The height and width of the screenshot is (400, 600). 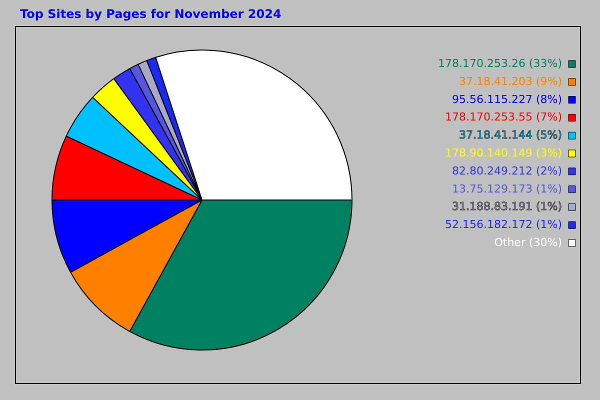 What do you see at coordinates (510, 81) in the screenshot?
I see `legend-label: 37.18.41.203 (9%)` at bounding box center [510, 81].